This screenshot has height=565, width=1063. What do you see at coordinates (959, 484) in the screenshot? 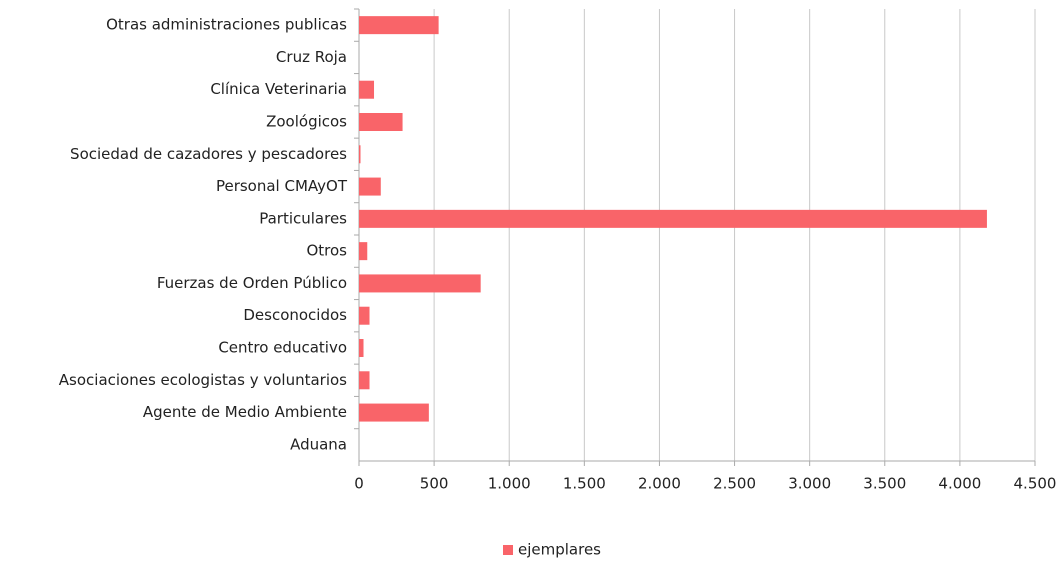
I see `x-tick-label: 4.000` at bounding box center [959, 484].